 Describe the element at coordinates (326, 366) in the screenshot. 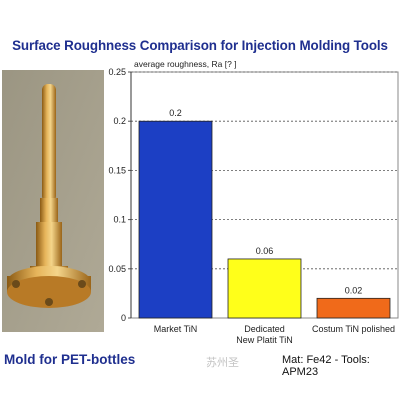

I see `material-caption: Mat: Fe42 - Tools: APM23` at that location.